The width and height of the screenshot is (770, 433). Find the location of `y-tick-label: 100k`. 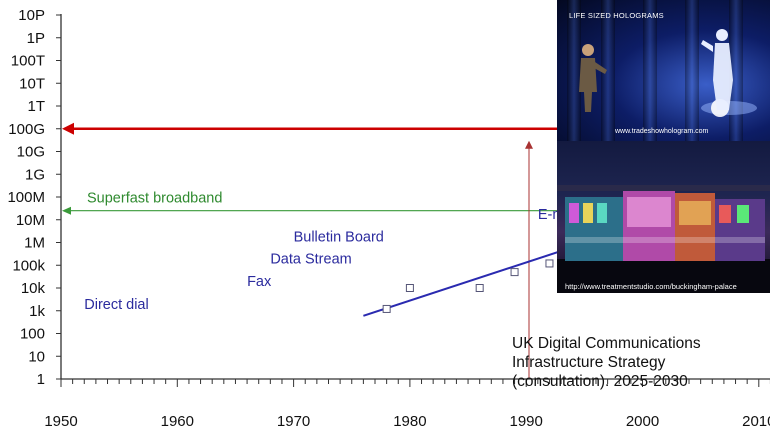

y-tick-label: 100k is located at coordinates (28, 265).